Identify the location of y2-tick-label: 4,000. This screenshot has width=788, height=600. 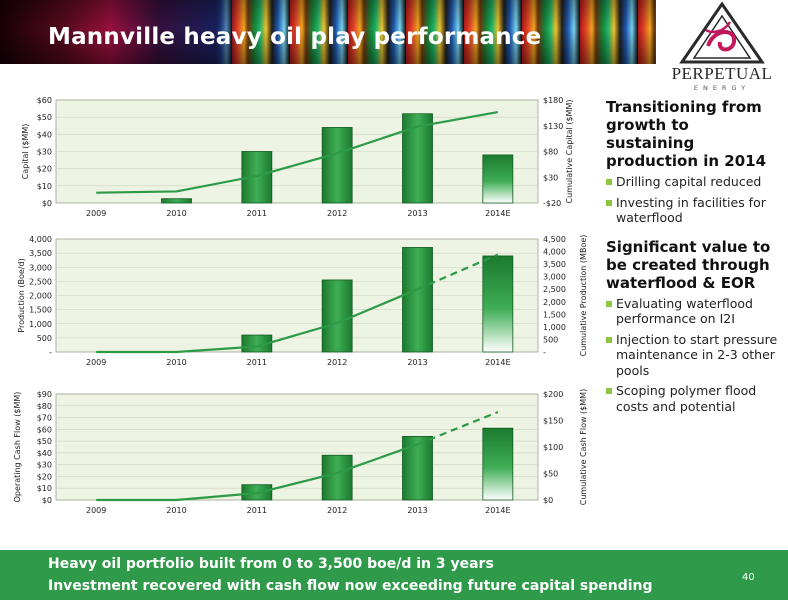
(554, 252).